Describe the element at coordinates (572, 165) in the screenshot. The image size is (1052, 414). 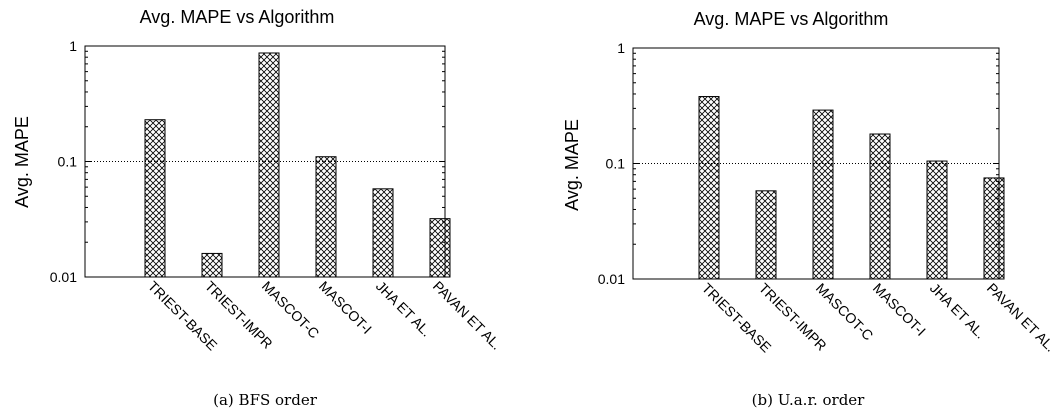
I see `chart-b-ylabel: Avg. MAPE` at that location.